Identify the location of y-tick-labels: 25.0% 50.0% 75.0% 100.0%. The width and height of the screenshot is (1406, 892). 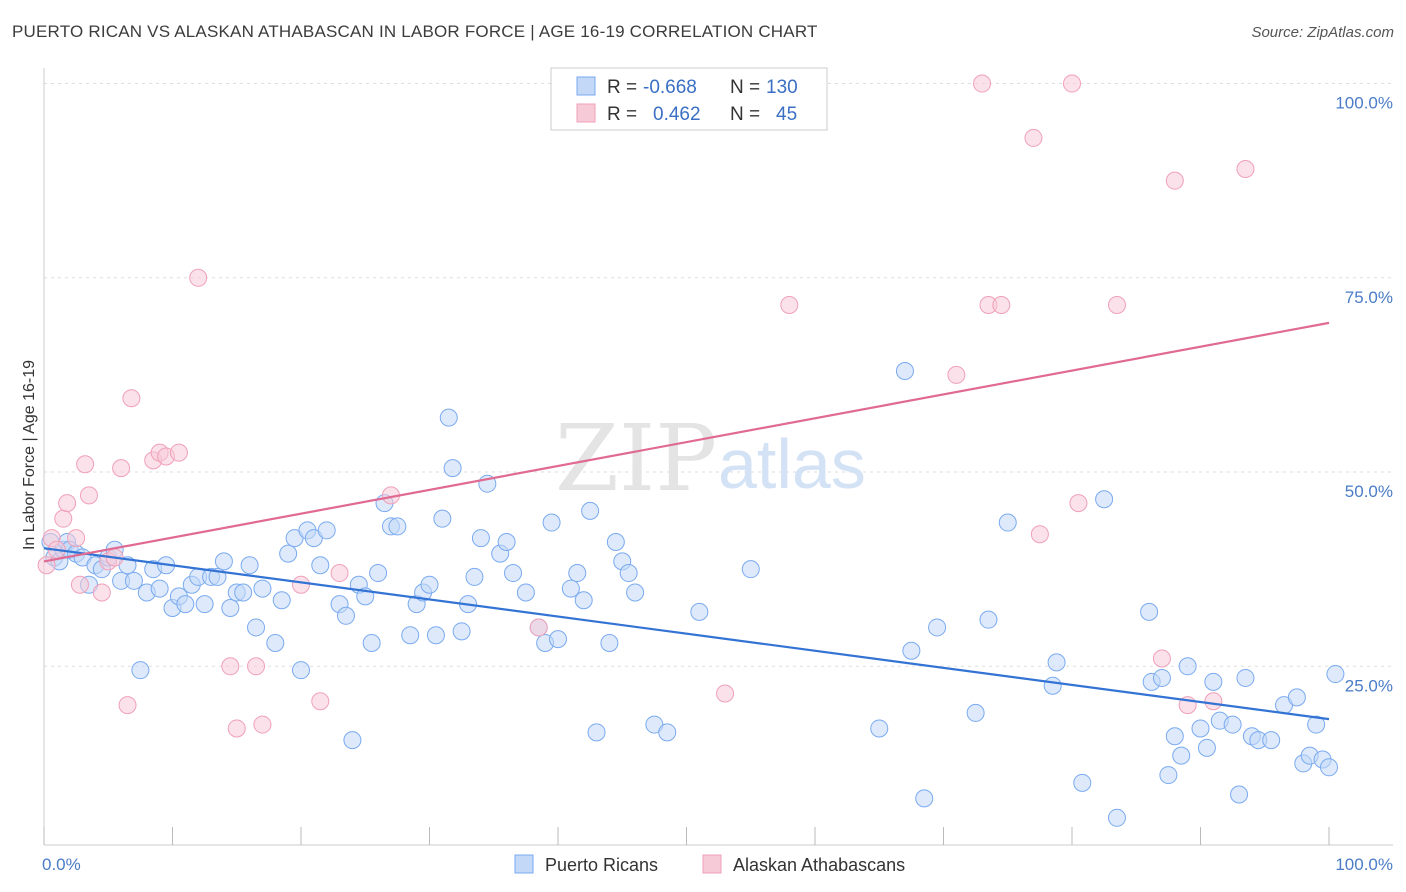
(1364, 395).